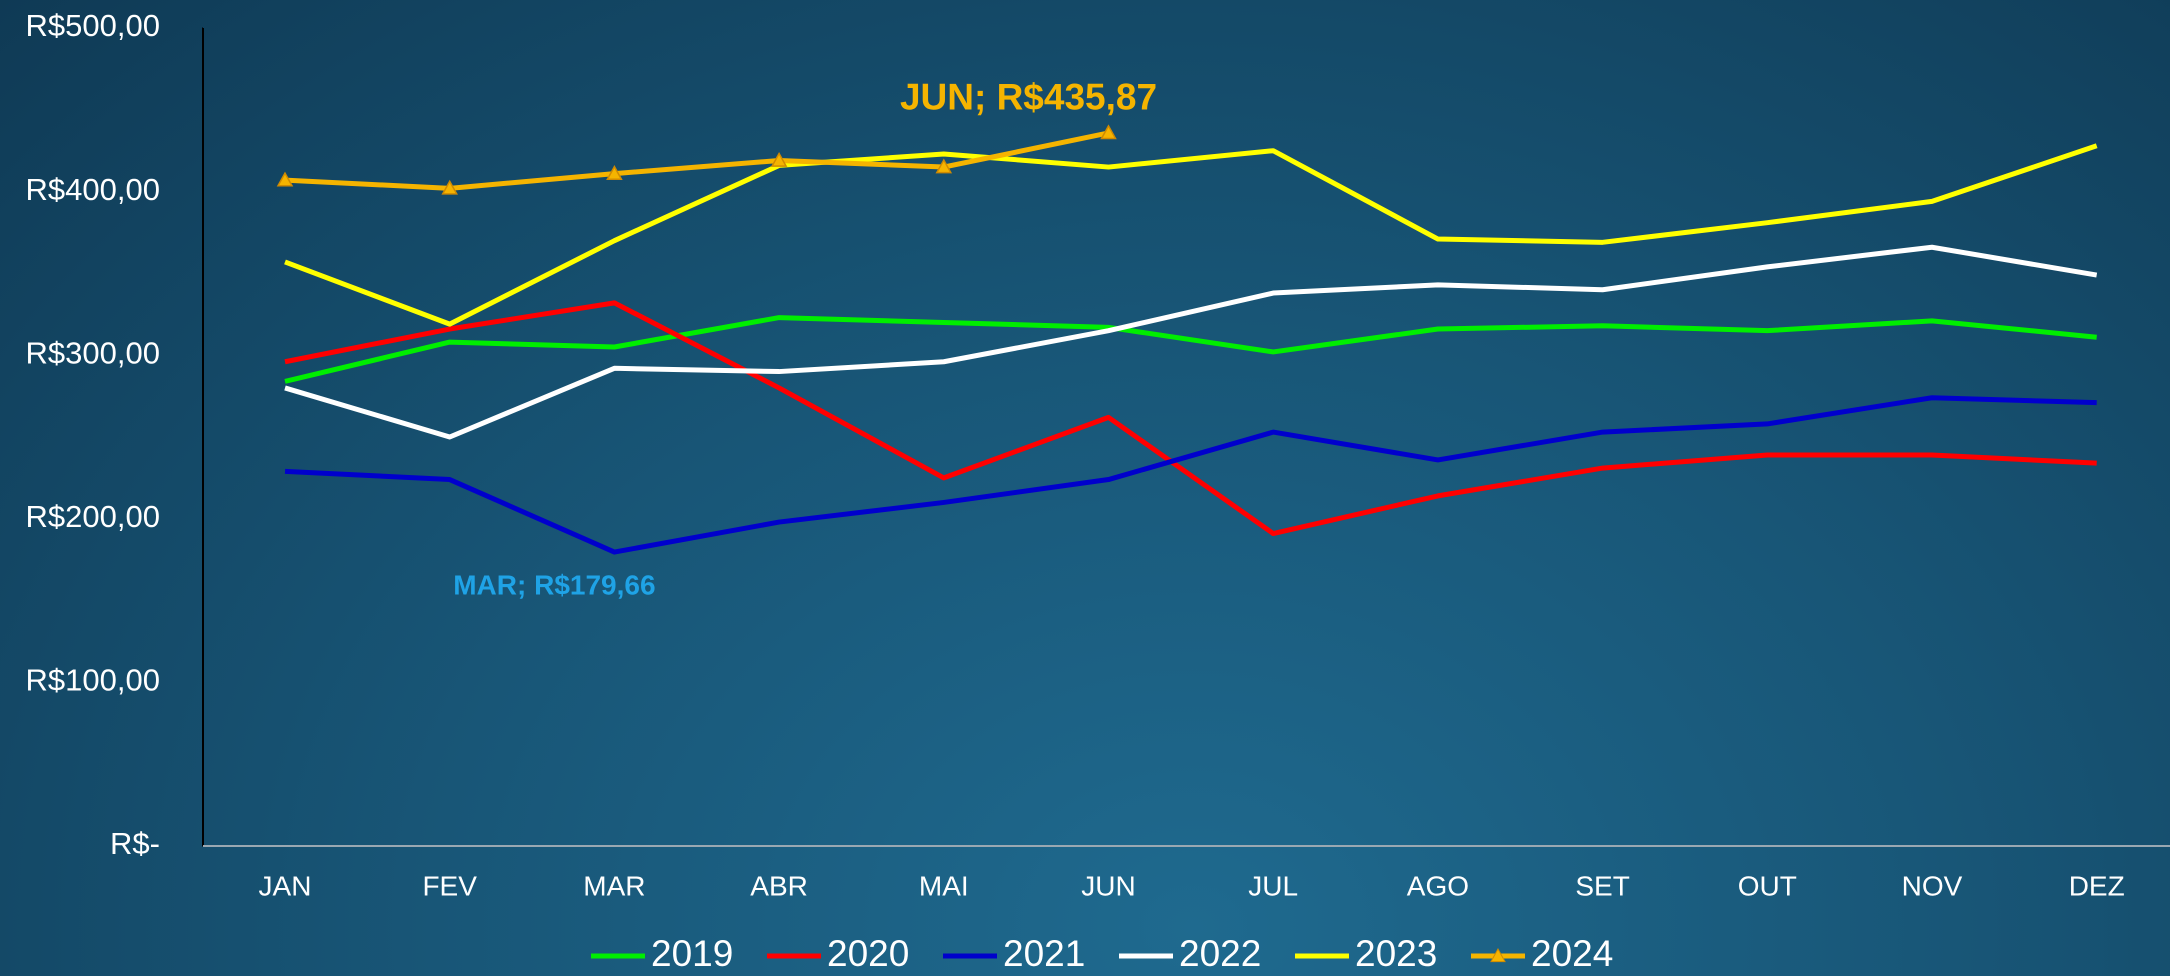 This screenshot has width=2170, height=976. What do you see at coordinates (779, 885) in the screenshot?
I see `x-tick-label: ABR` at bounding box center [779, 885].